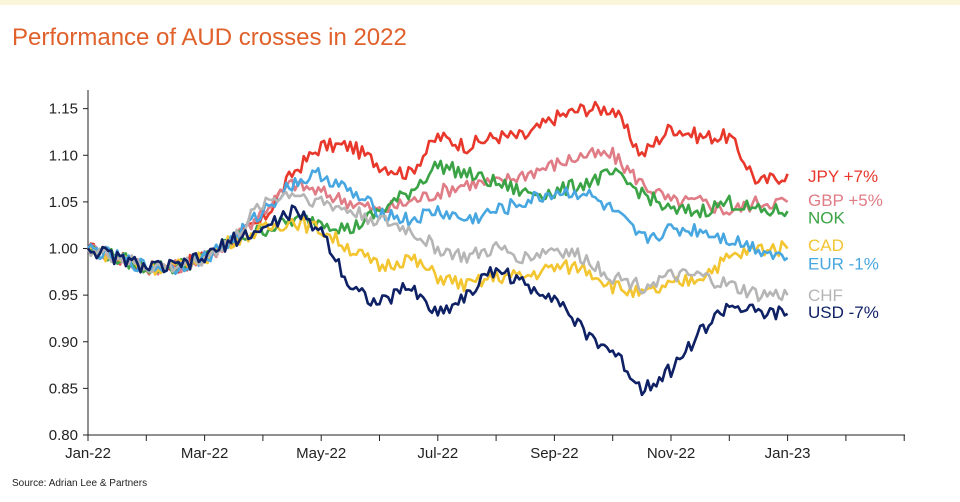 The width and height of the screenshot is (960, 502). What do you see at coordinates (63, 155) in the screenshot?
I see `y-tick-label: 1.10` at bounding box center [63, 155].